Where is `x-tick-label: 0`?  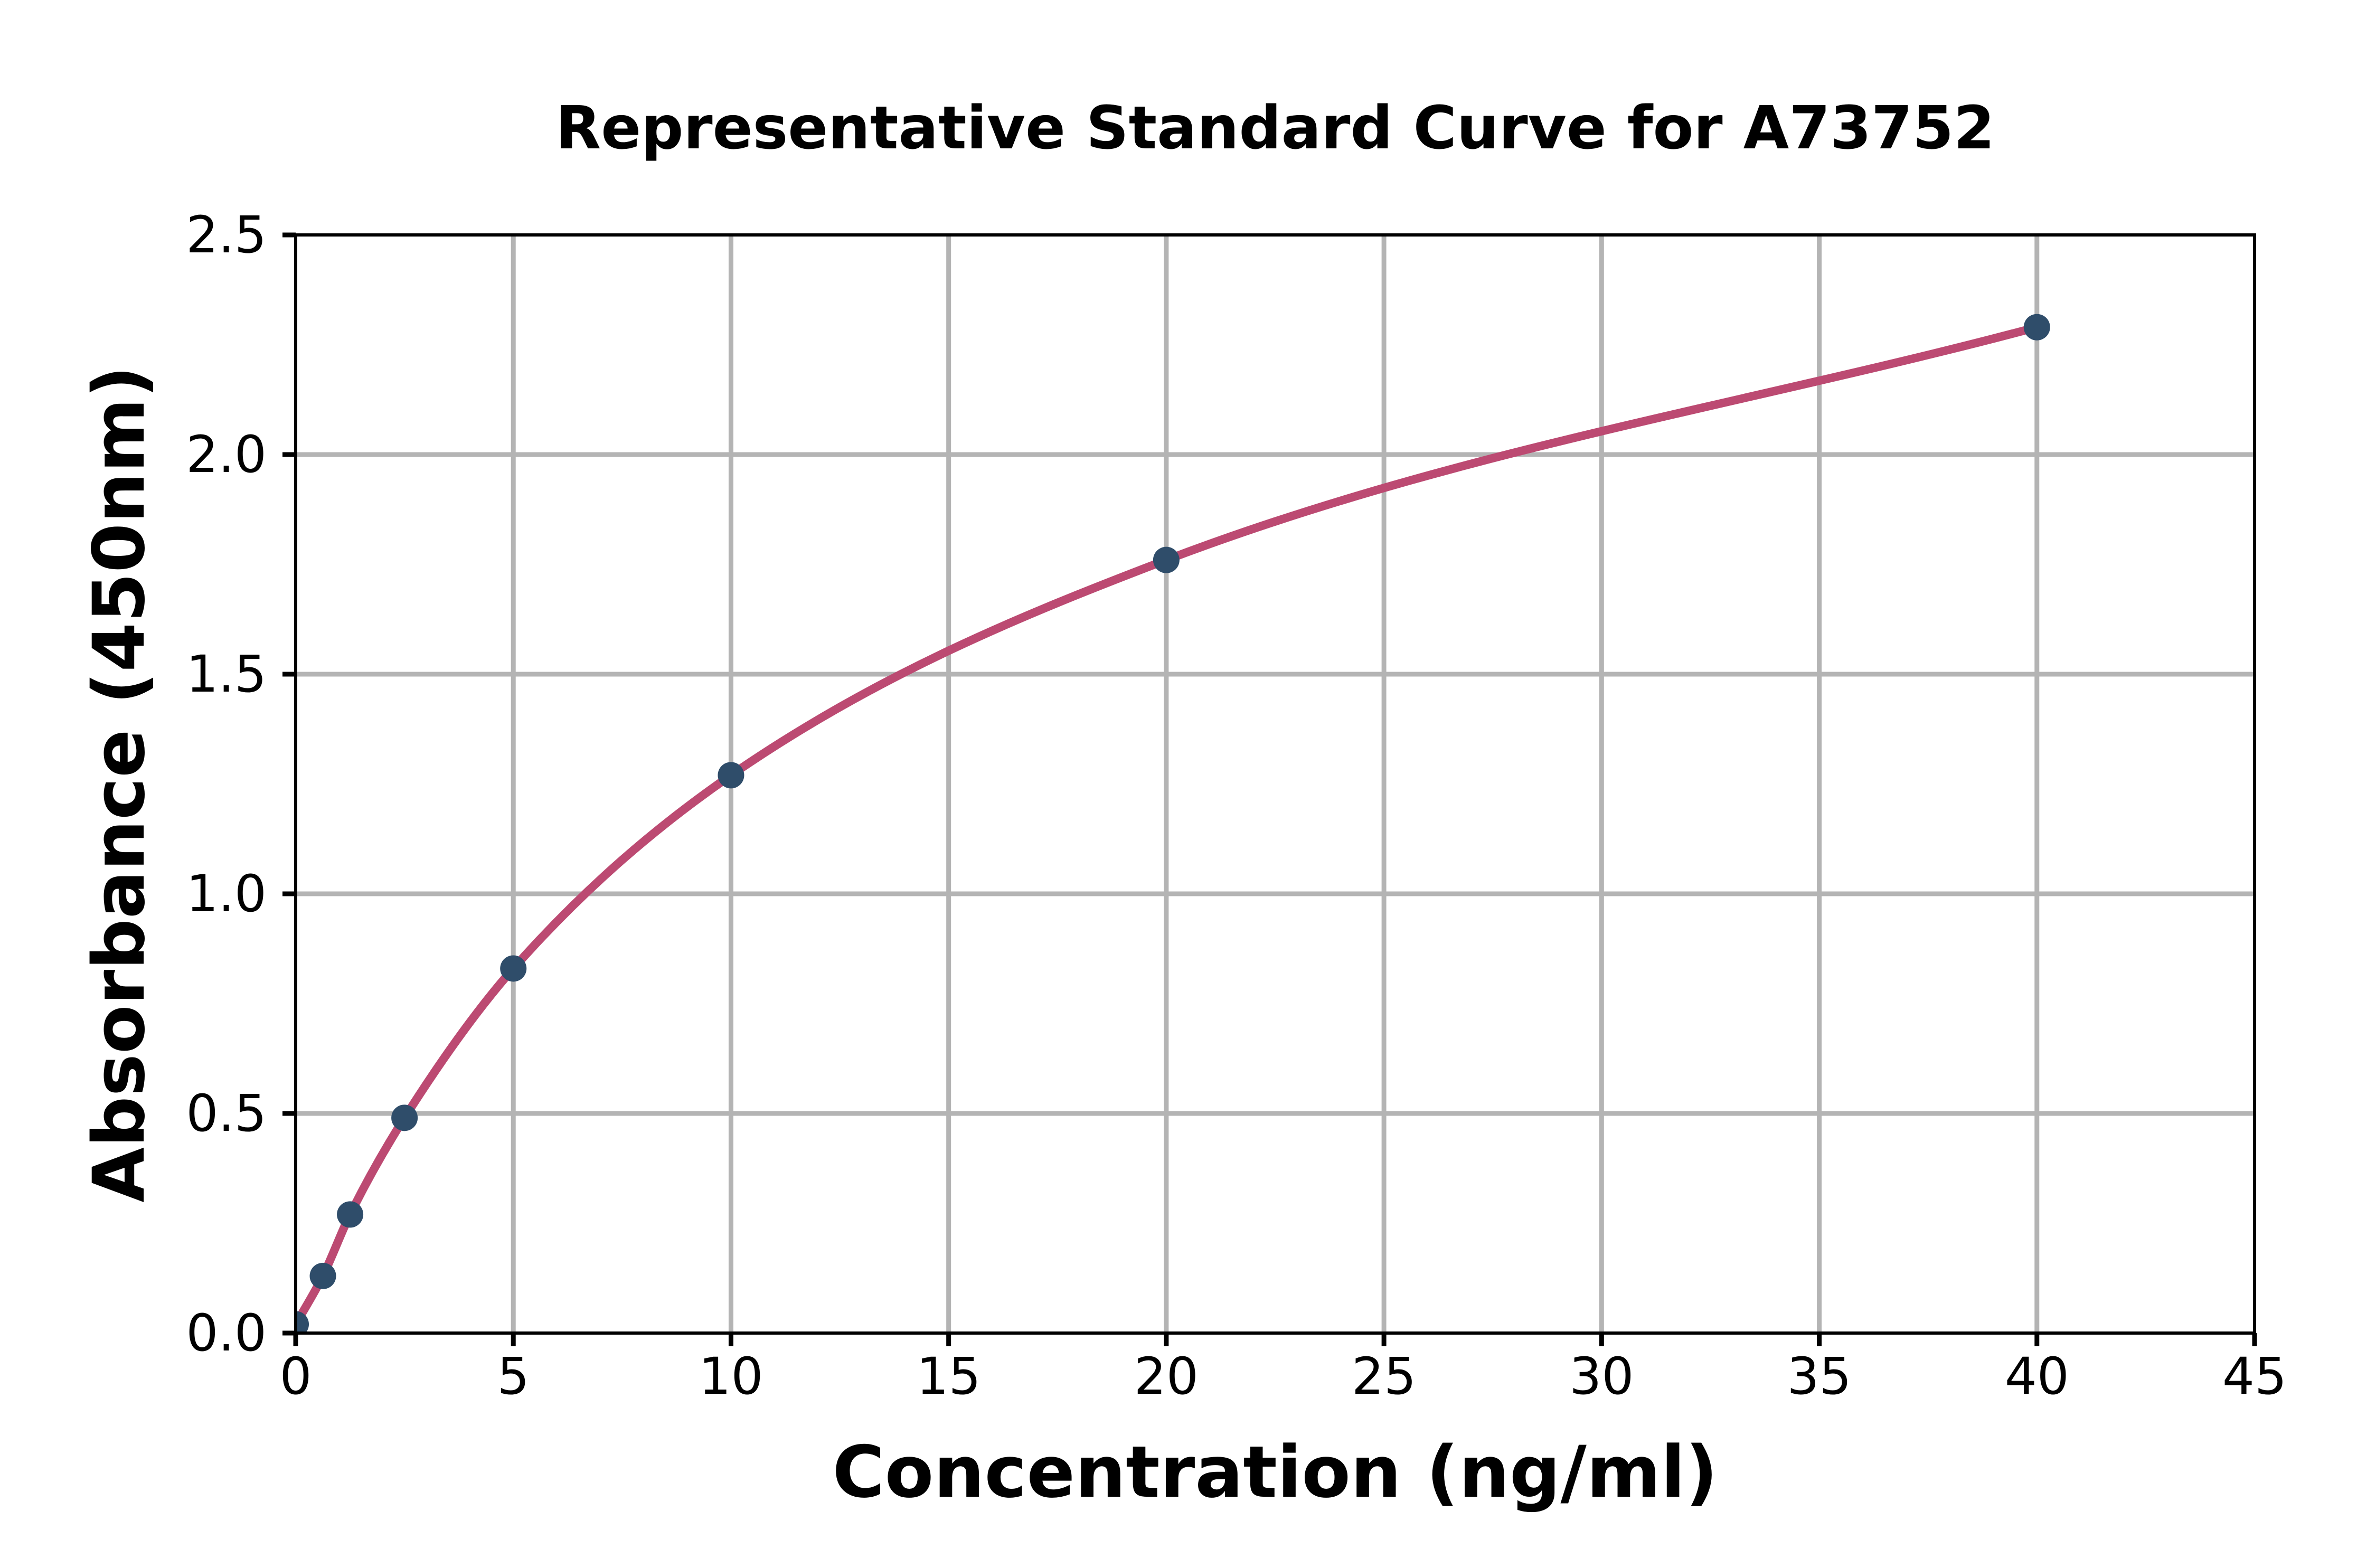 x-tick-label: 0 is located at coordinates (296, 1376).